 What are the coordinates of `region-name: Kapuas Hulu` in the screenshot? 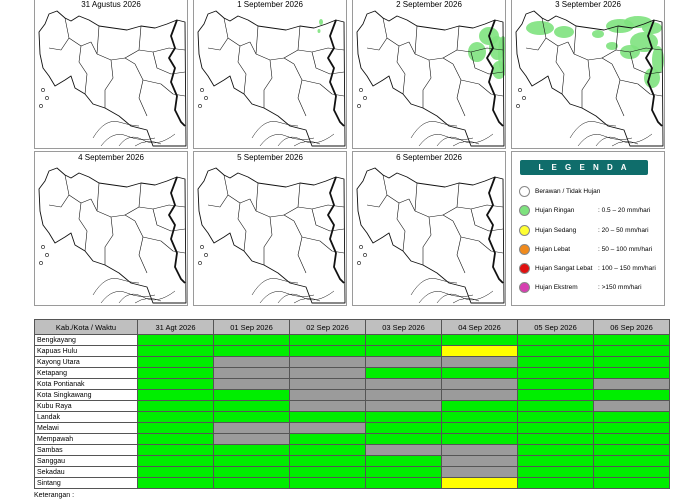 It's located at (86, 351).